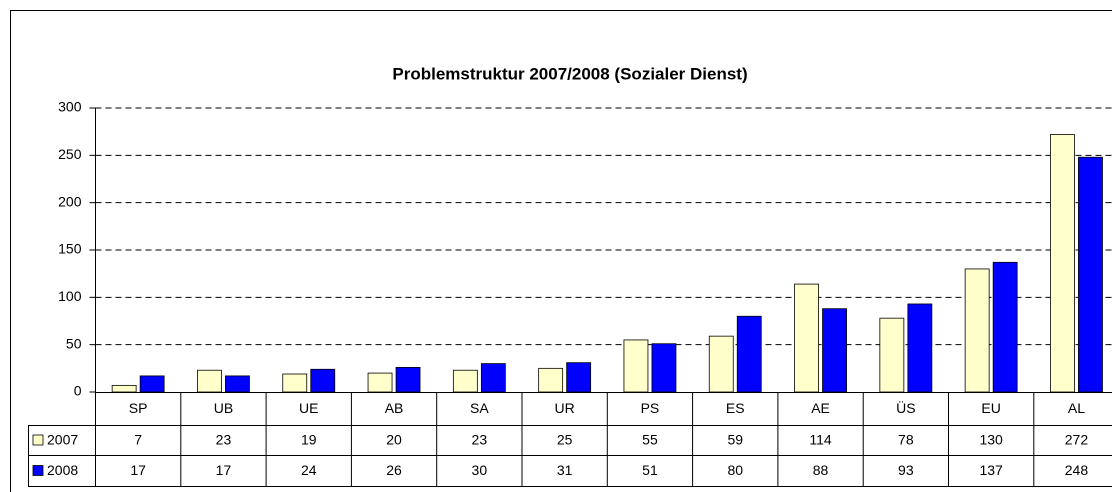 This screenshot has width=1112, height=492. What do you see at coordinates (78, 391) in the screenshot?
I see `y-tick-label: 0` at bounding box center [78, 391].